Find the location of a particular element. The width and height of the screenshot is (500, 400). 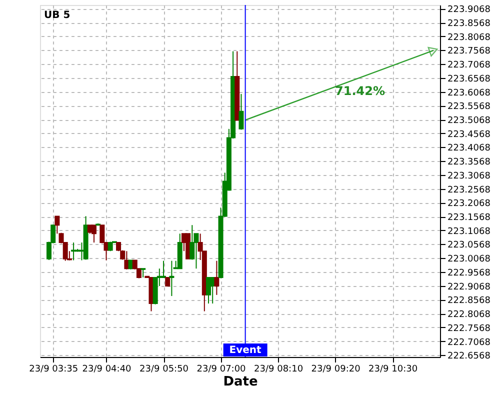

x-tick-label: 23/9 09:20 is located at coordinates (336, 369).